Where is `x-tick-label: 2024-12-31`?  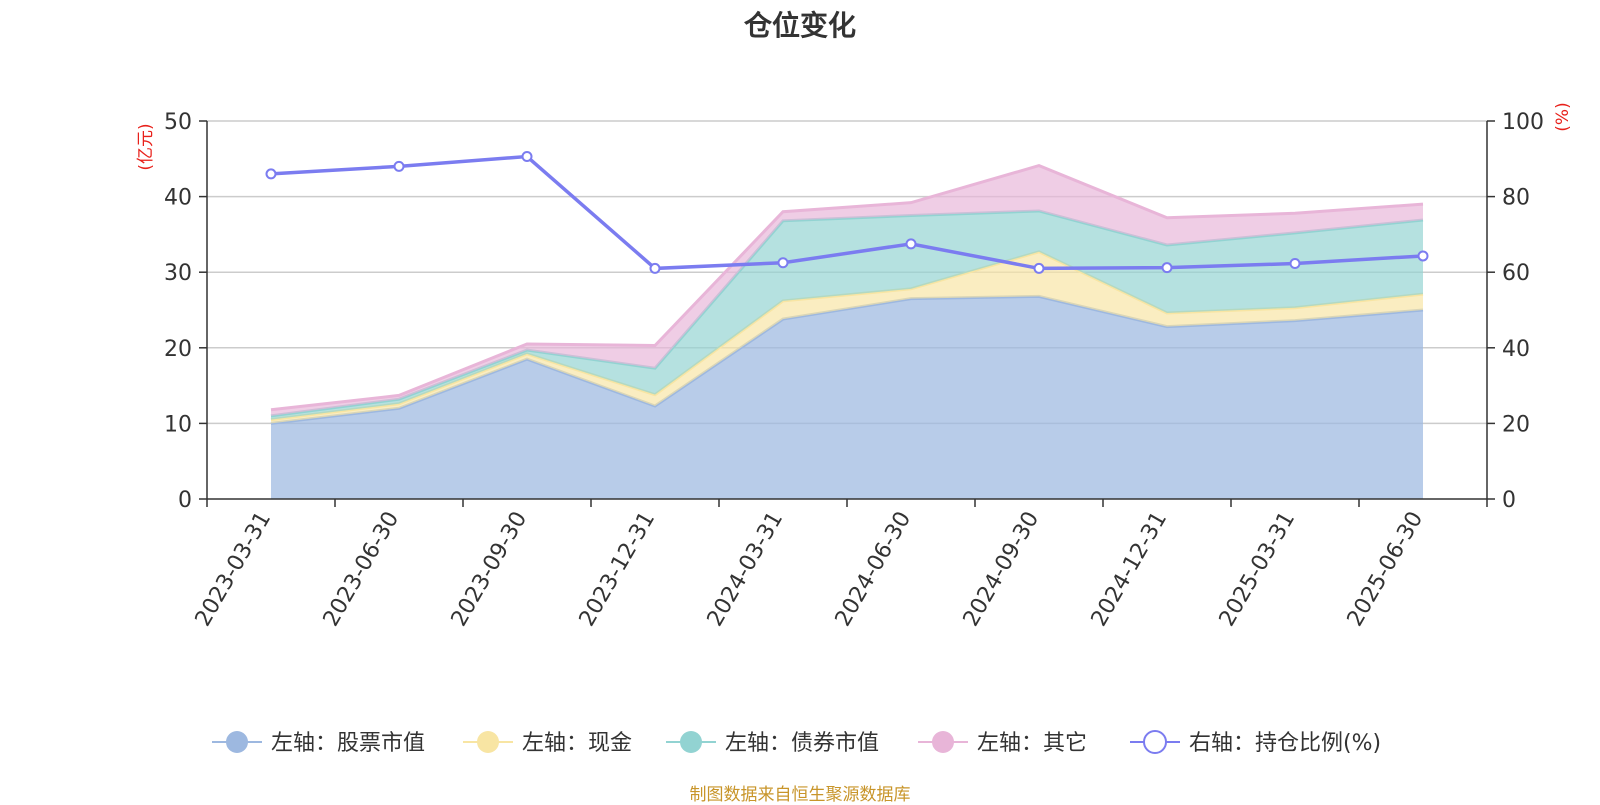 x-tick-label: 2024-12-31 is located at coordinates (1130, 569).